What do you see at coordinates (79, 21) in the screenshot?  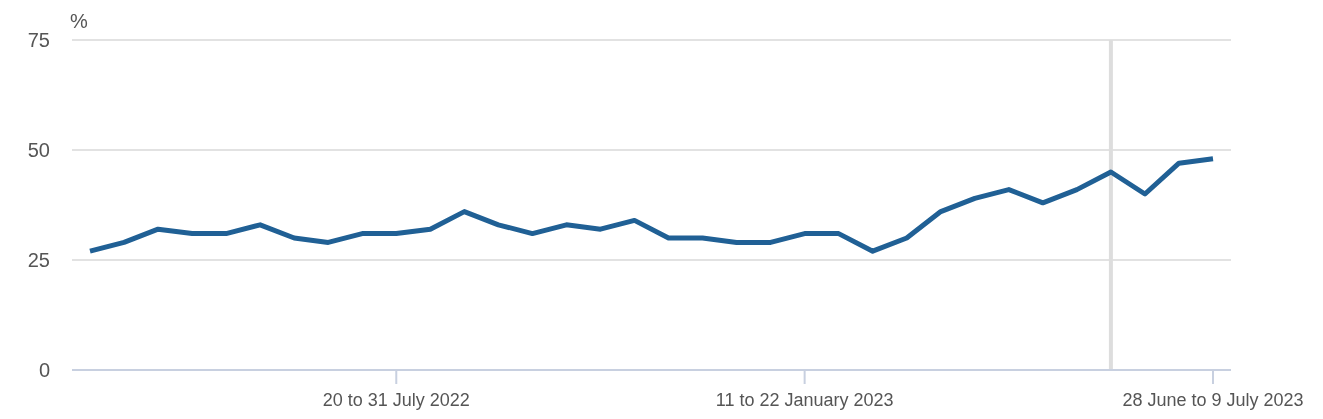 I see `y-axis-title: %` at bounding box center [79, 21].